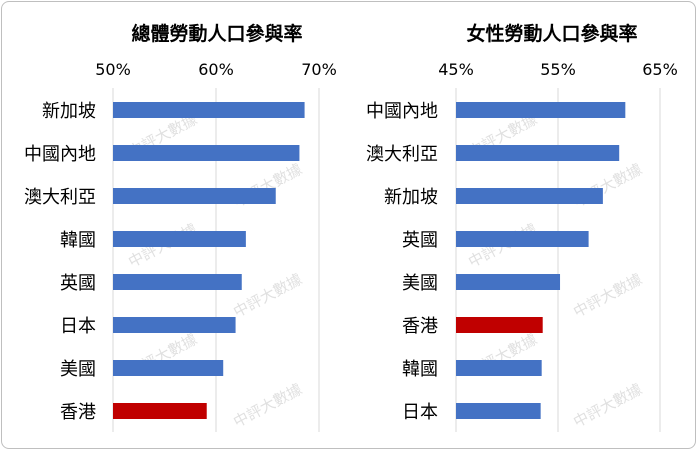  Describe the element at coordinates (660, 69) in the screenshot. I see `x-tick-label: 65%` at that location.